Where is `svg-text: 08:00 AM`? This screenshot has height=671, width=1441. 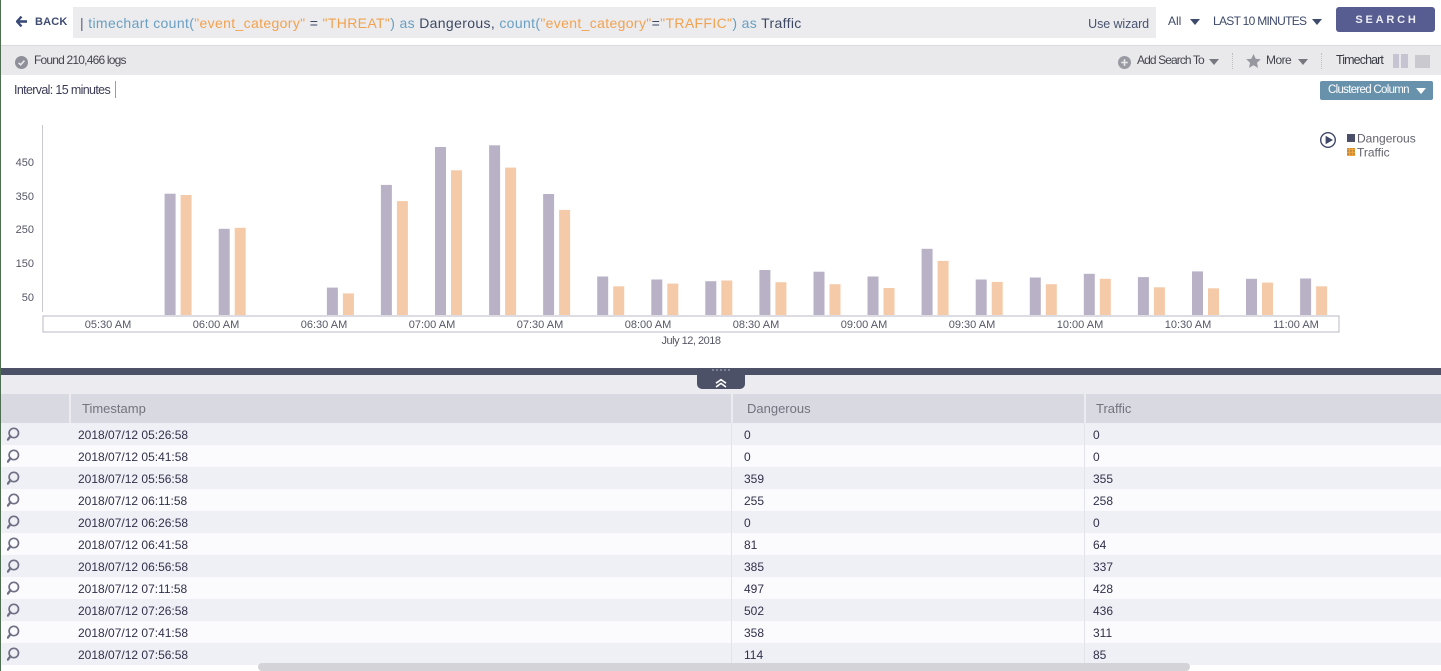 svg-text: 08:00 AM is located at coordinates (648, 325).